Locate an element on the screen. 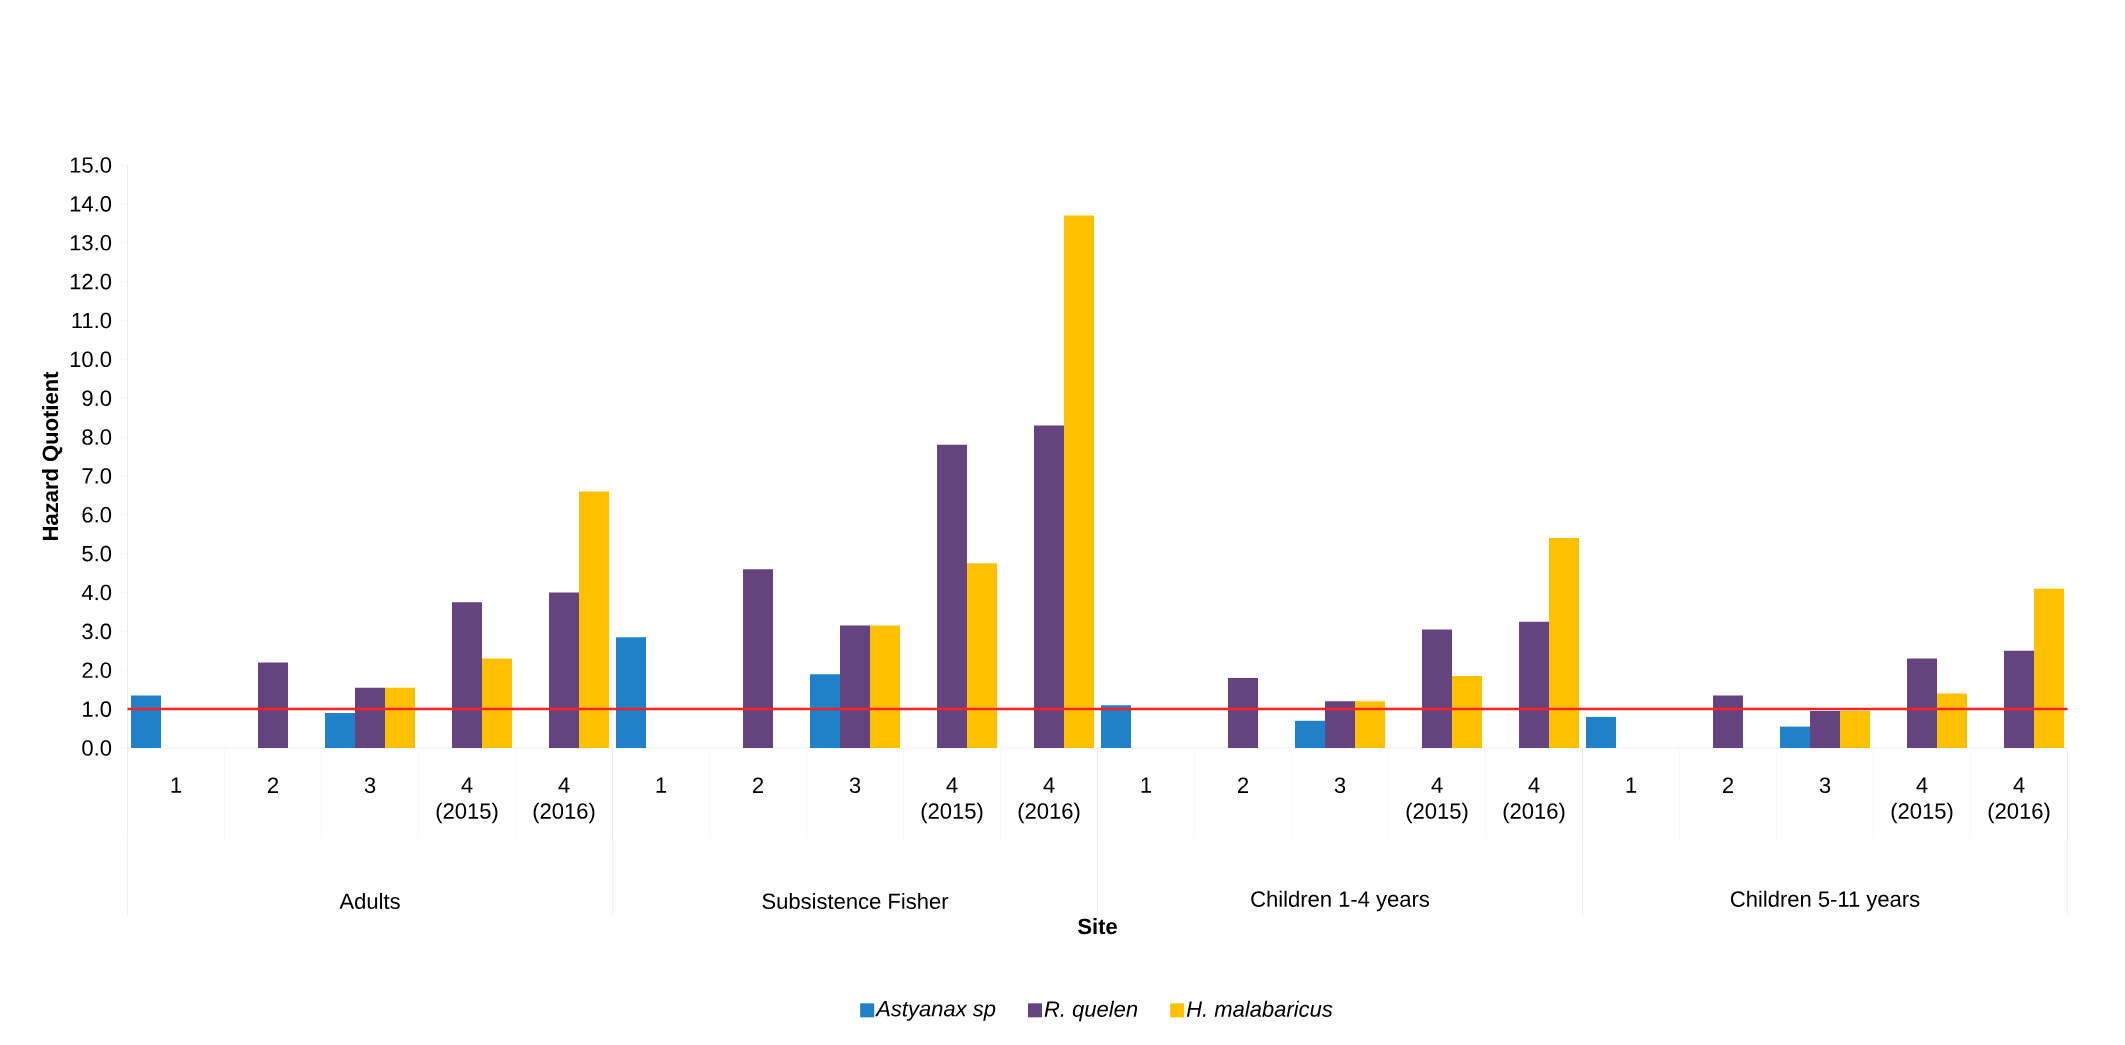  y-tick-label: 6.0 is located at coordinates (97, 515).